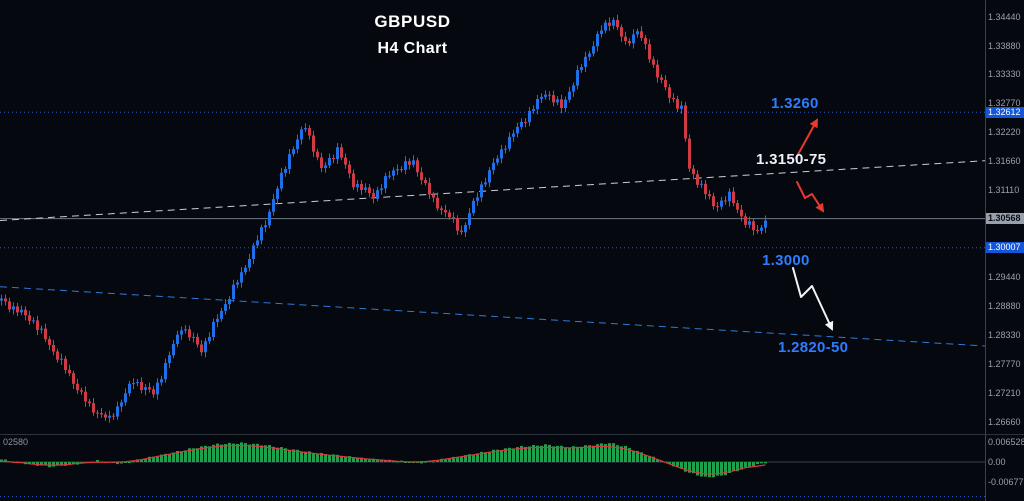 The width and height of the screenshot is (1024, 501). I want to click on price-axis-label: 1.29440, so click(1004, 276).